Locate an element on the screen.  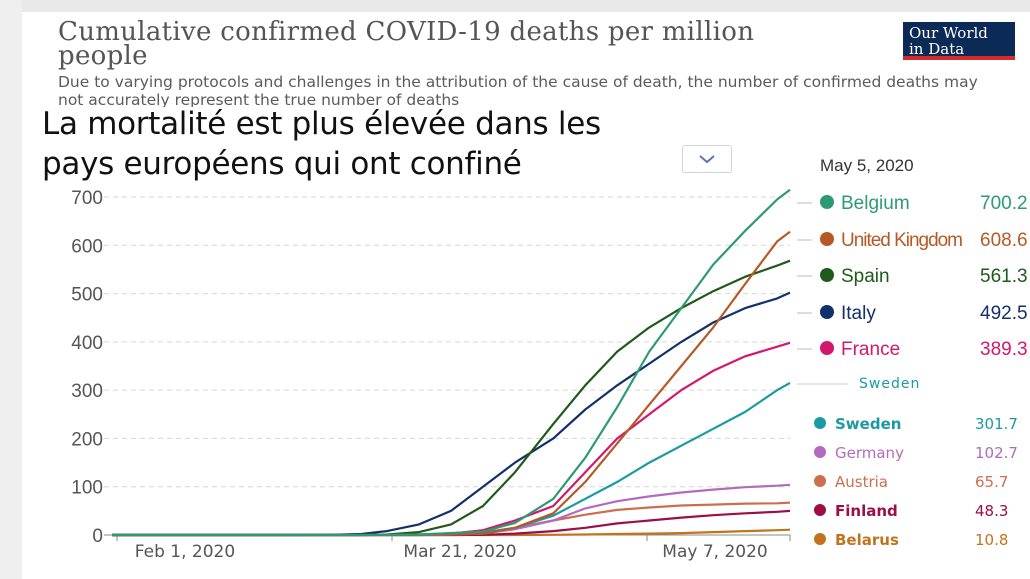
legend-value-belgium: 700.2 is located at coordinates (1004, 203).